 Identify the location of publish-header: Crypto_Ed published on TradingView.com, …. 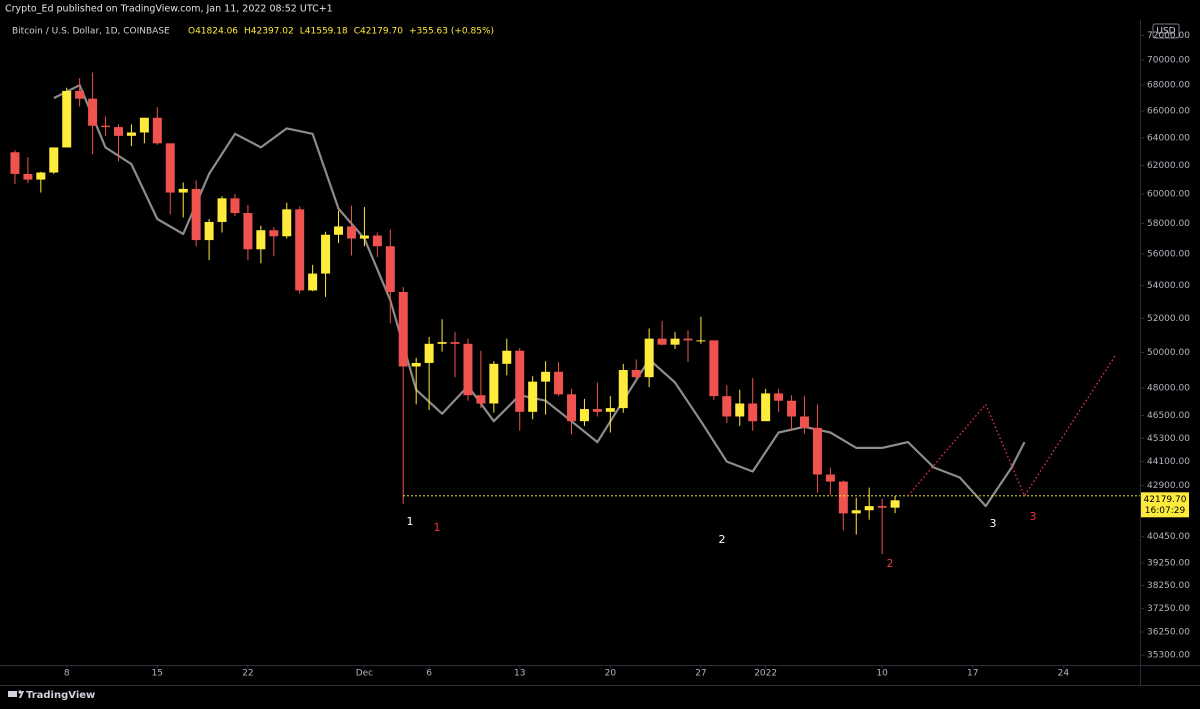
(169, 9).